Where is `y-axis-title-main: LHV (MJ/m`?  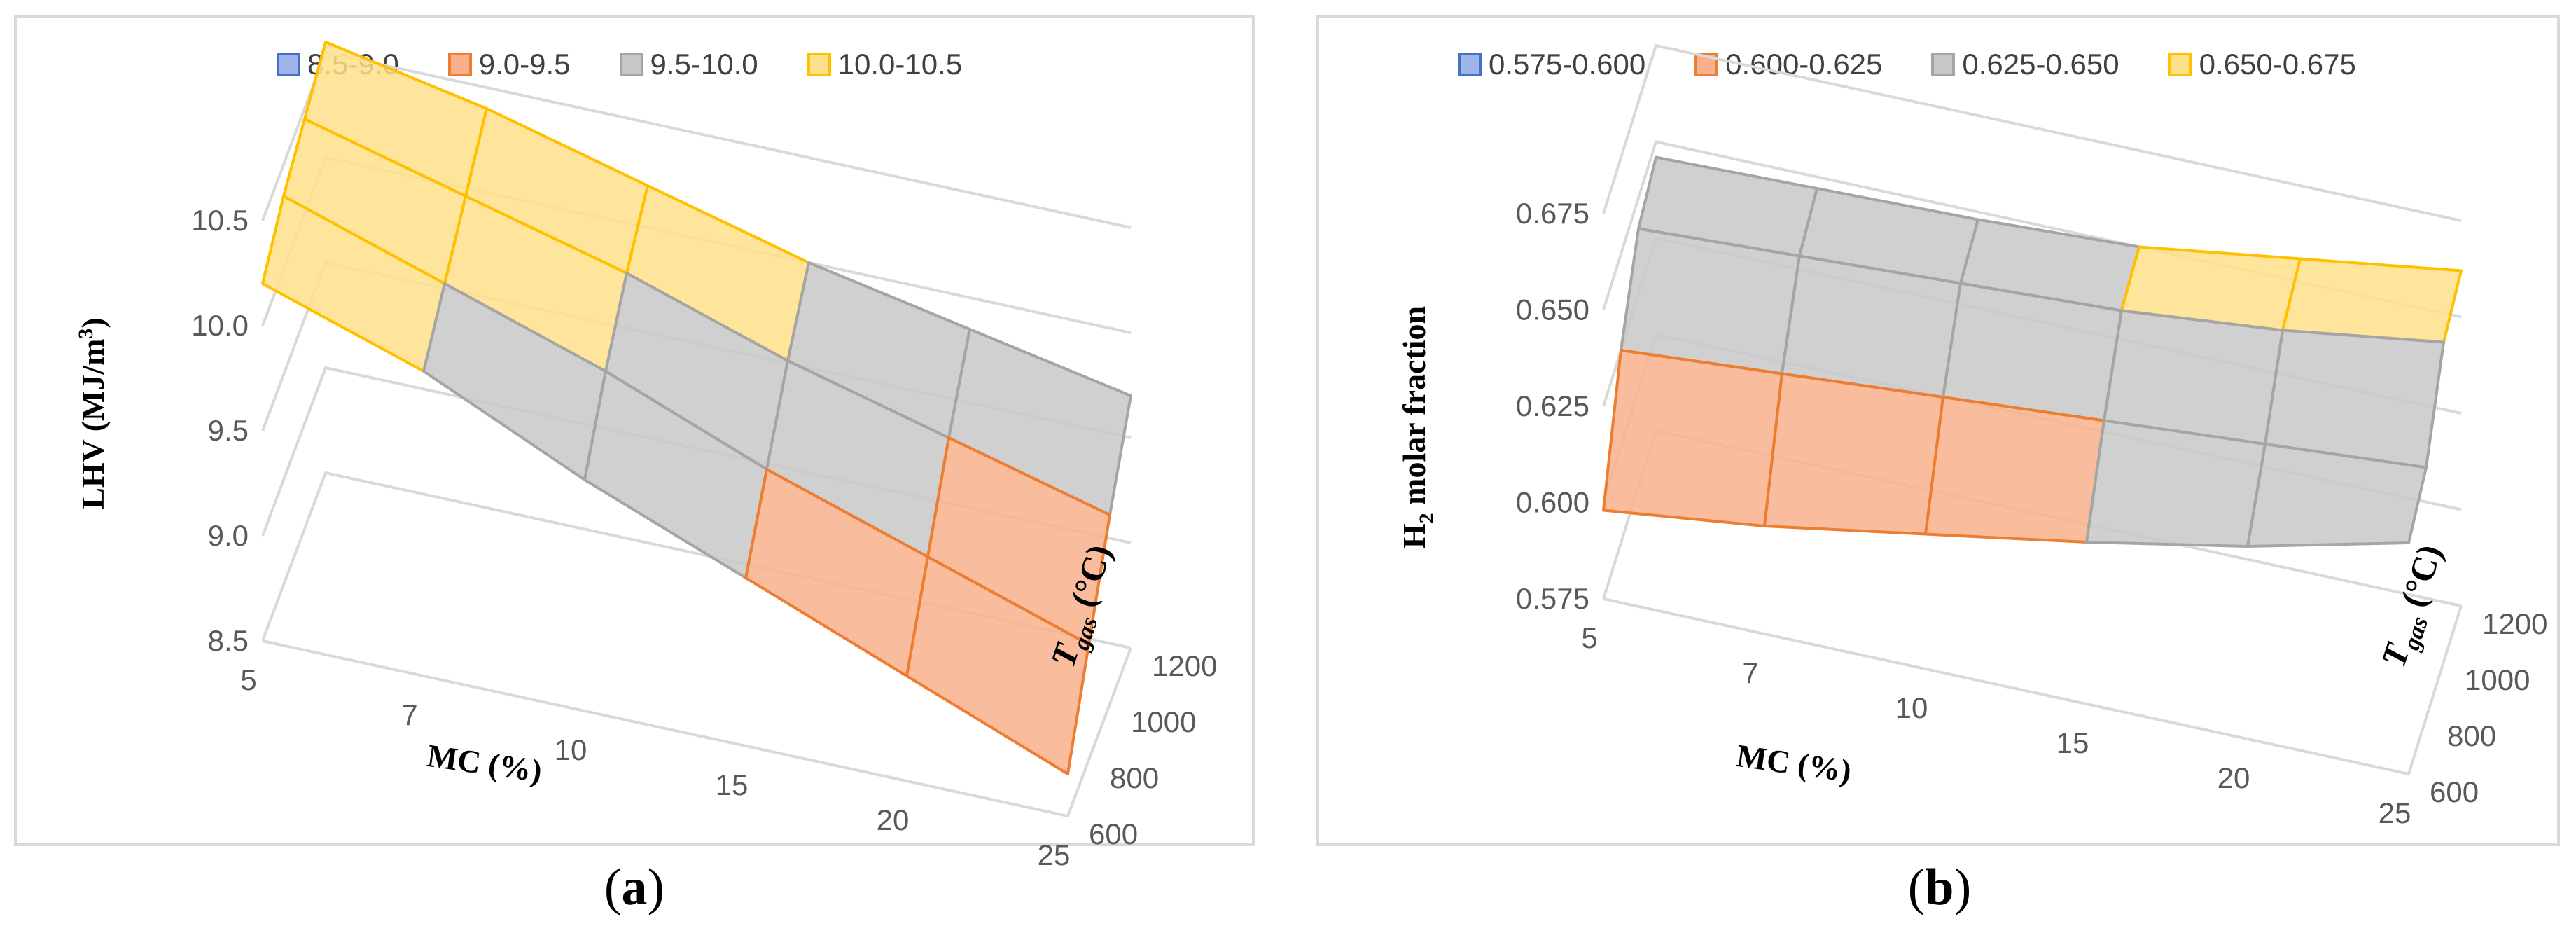 y-axis-title-main: LHV (MJ/m is located at coordinates (93, 424).